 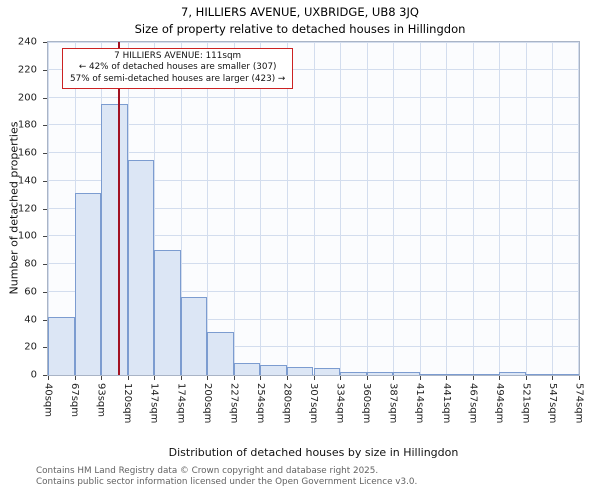 I want to click on x-tick-label: 441sqm, so click(x=446, y=403).